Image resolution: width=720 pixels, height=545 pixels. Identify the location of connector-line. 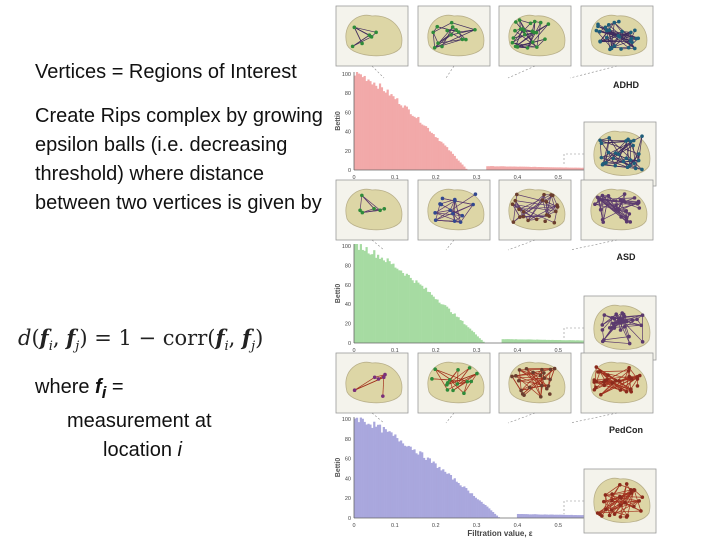
(521, 245).